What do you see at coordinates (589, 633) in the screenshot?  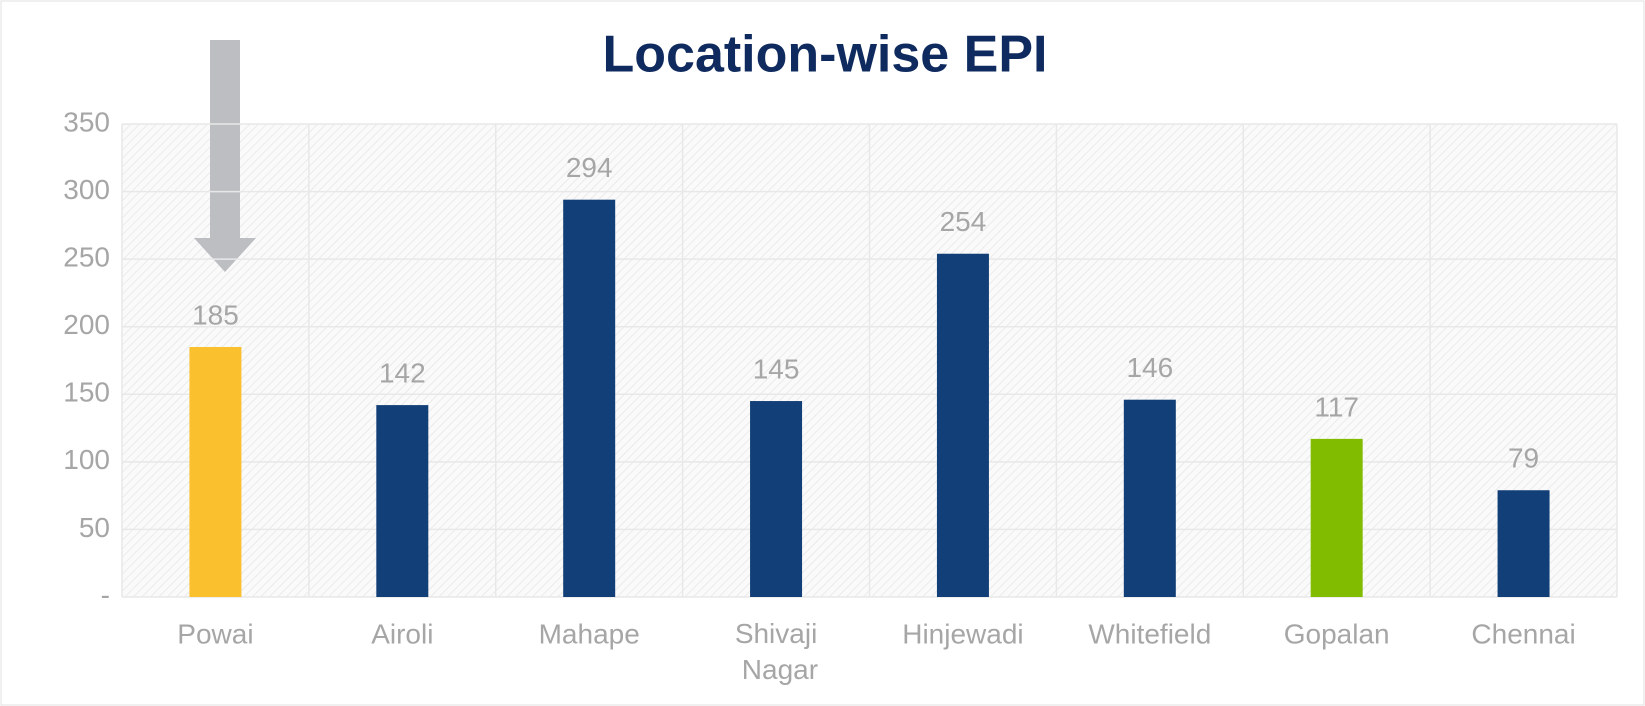 I see `x-tick-label: Mahape` at bounding box center [589, 633].